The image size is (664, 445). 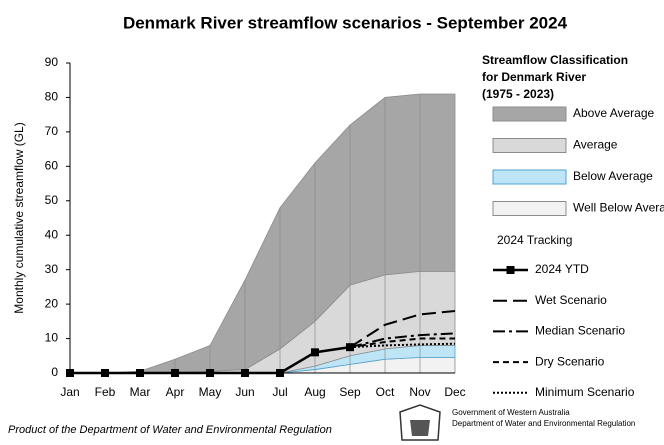 I want to click on legend-marker, so click(x=510, y=270).